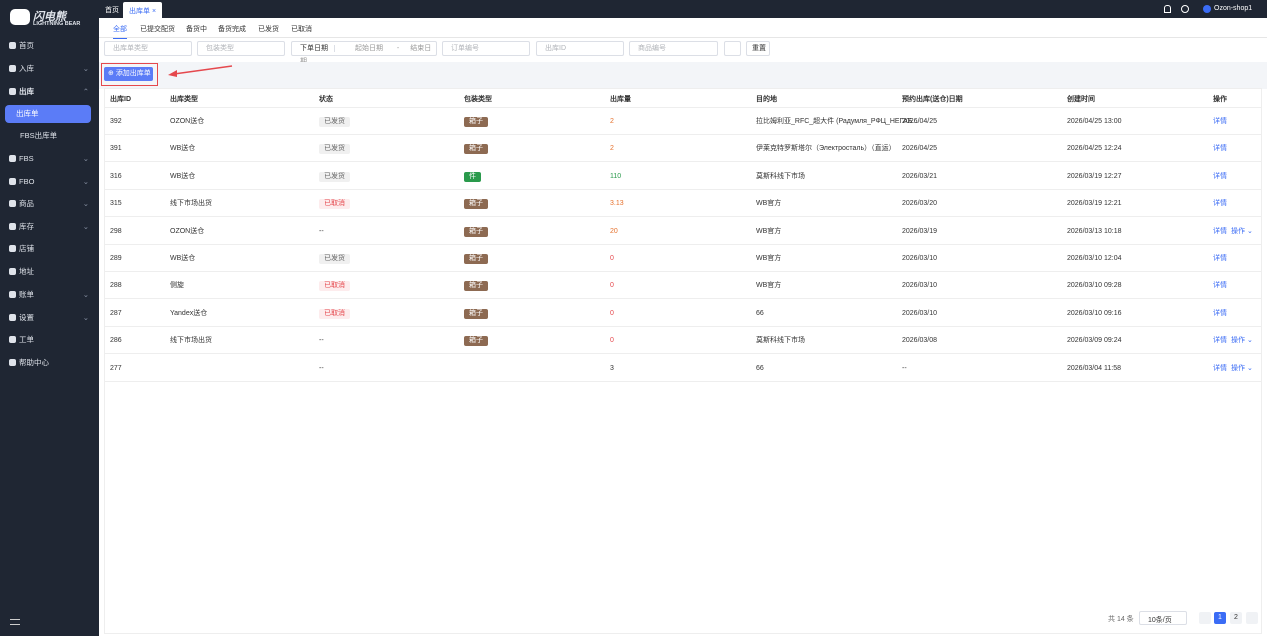  What do you see at coordinates (50, 204) in the screenshot?
I see `menu-item: 商品 ⌄` at bounding box center [50, 204].